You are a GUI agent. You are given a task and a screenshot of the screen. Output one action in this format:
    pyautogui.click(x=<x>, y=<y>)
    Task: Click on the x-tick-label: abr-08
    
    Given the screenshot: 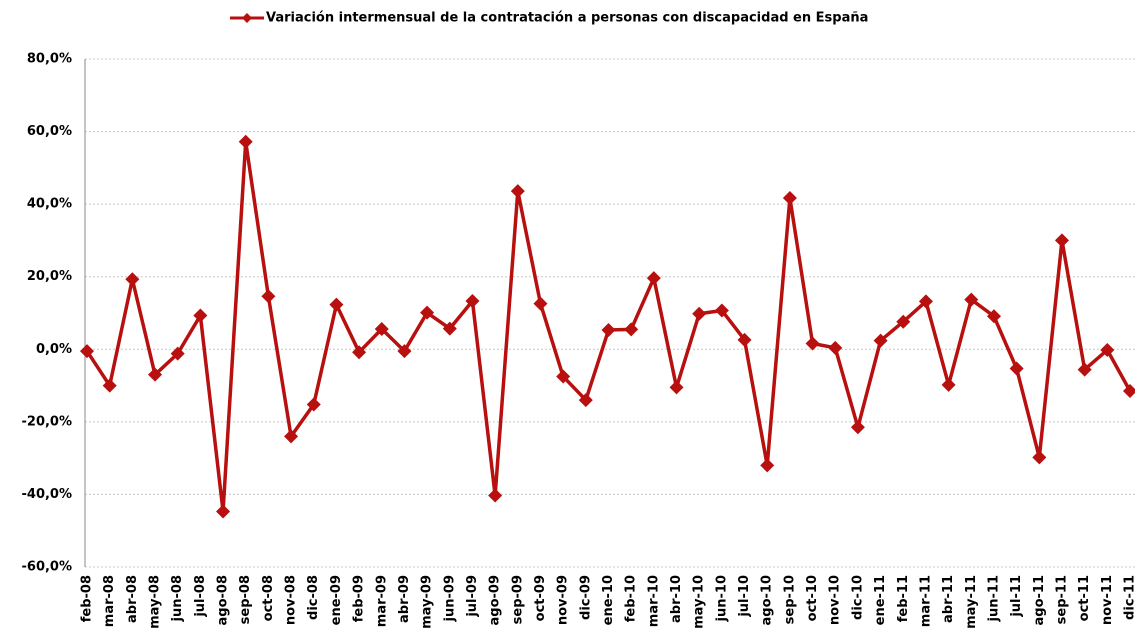 What is the action you would take?
    pyautogui.click(x=132, y=599)
    